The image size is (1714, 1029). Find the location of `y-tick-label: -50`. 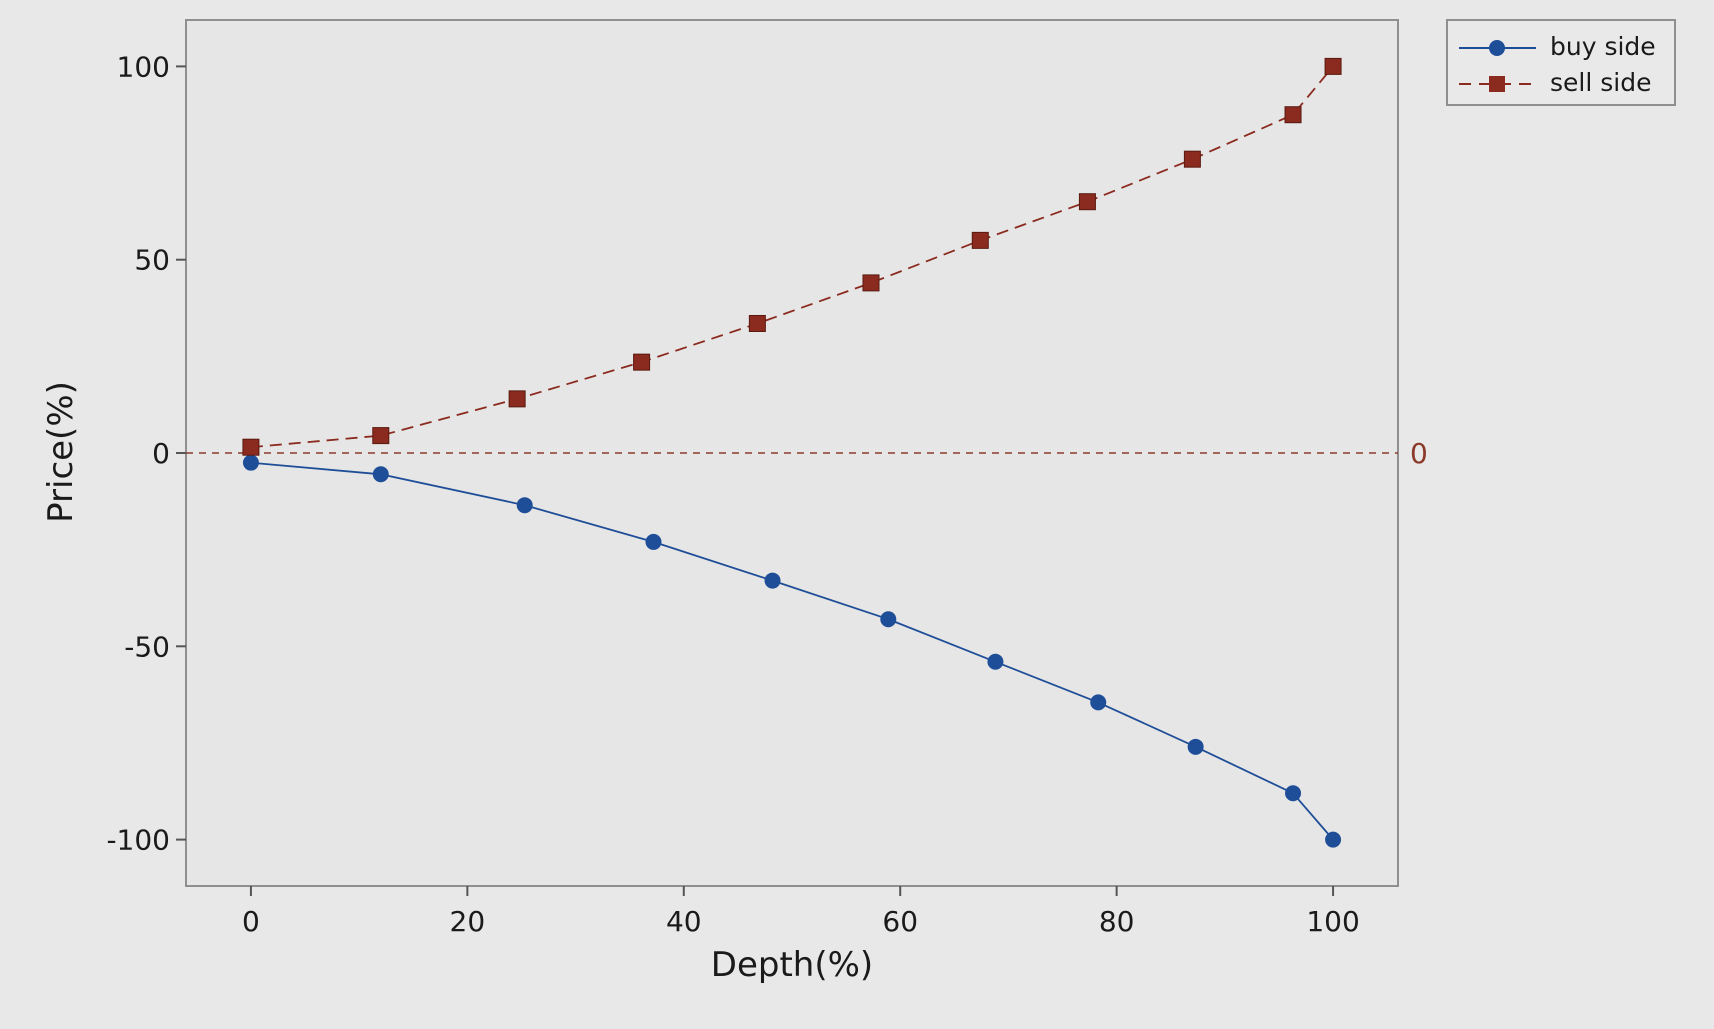

y-tick-label: -50 is located at coordinates (147, 646).